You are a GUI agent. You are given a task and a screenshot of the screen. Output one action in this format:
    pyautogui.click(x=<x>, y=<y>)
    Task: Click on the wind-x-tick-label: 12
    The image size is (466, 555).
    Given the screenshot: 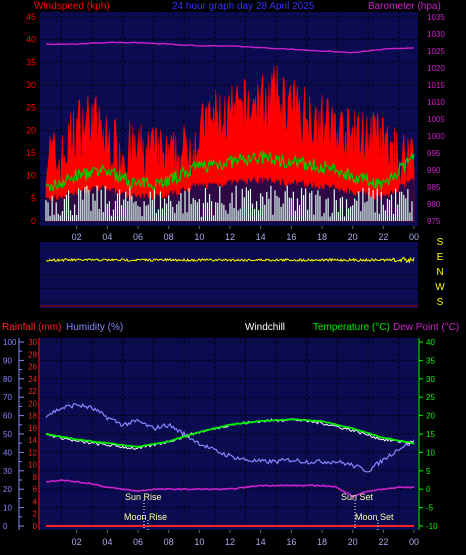 What is the action you would take?
    pyautogui.click(x=230, y=237)
    